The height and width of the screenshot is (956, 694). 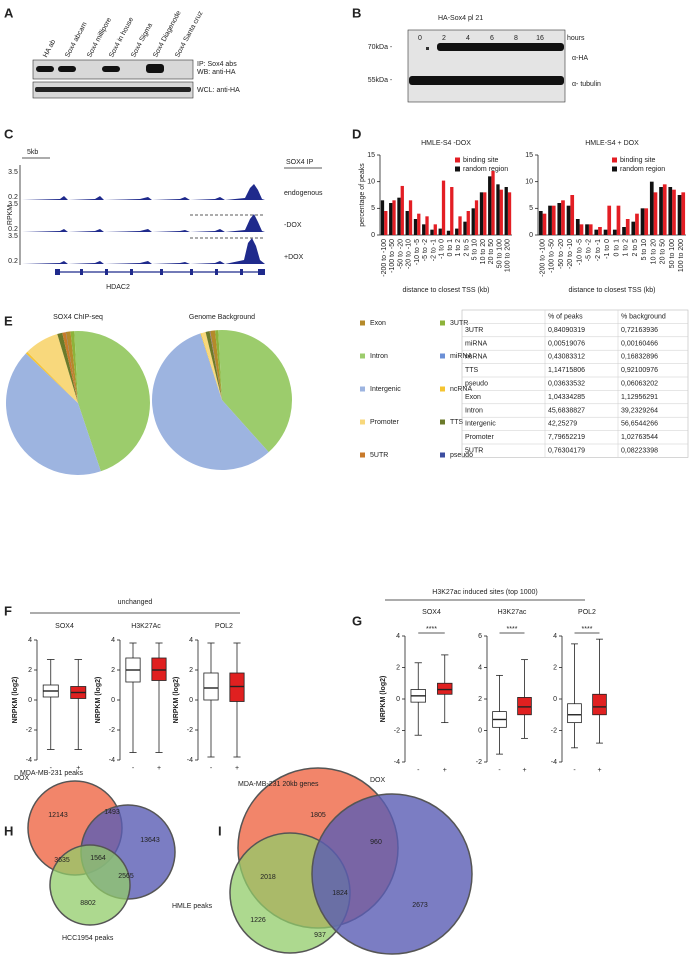 I want to click on table-cell: 1,14715806, so click(x=566, y=370).